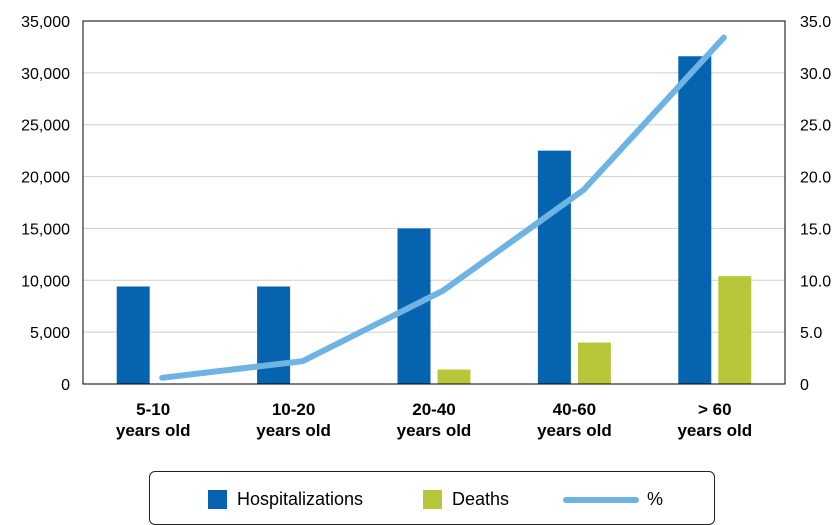  What do you see at coordinates (45, 22) in the screenshot?
I see `left-tick-label: 35,000` at bounding box center [45, 22].